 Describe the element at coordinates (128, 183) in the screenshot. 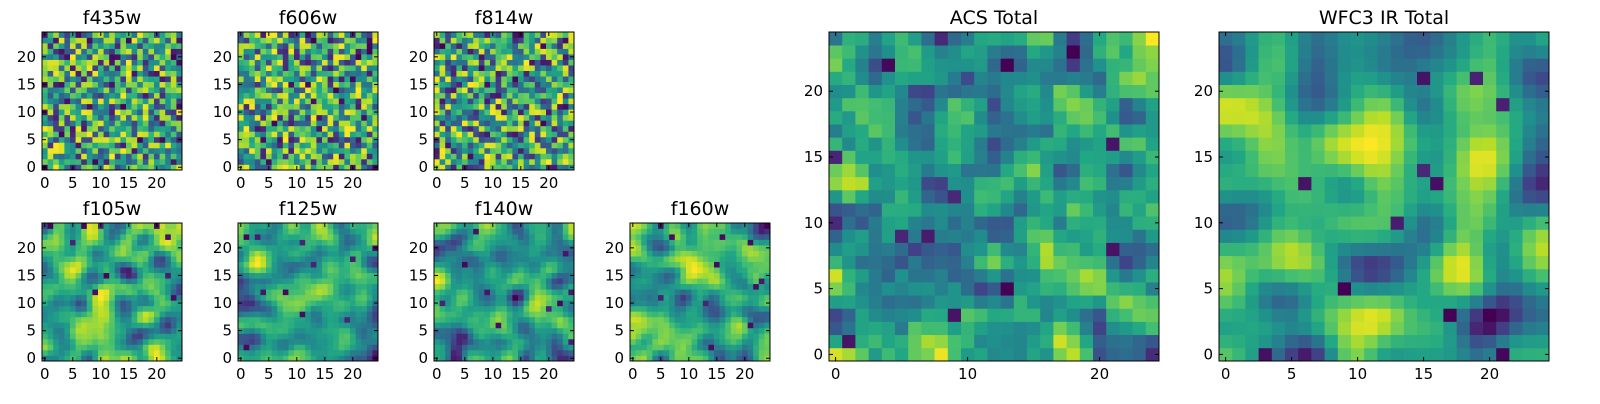

I see `x-tick-label: 15` at that location.